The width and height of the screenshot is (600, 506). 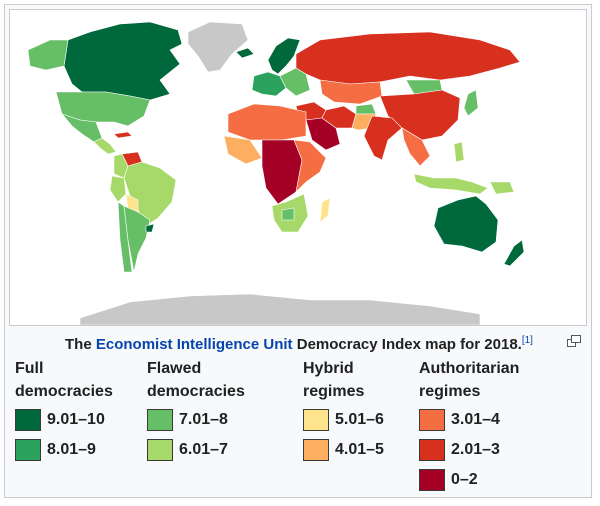 I want to click on legend-item: 3.01–4, so click(x=469, y=420).